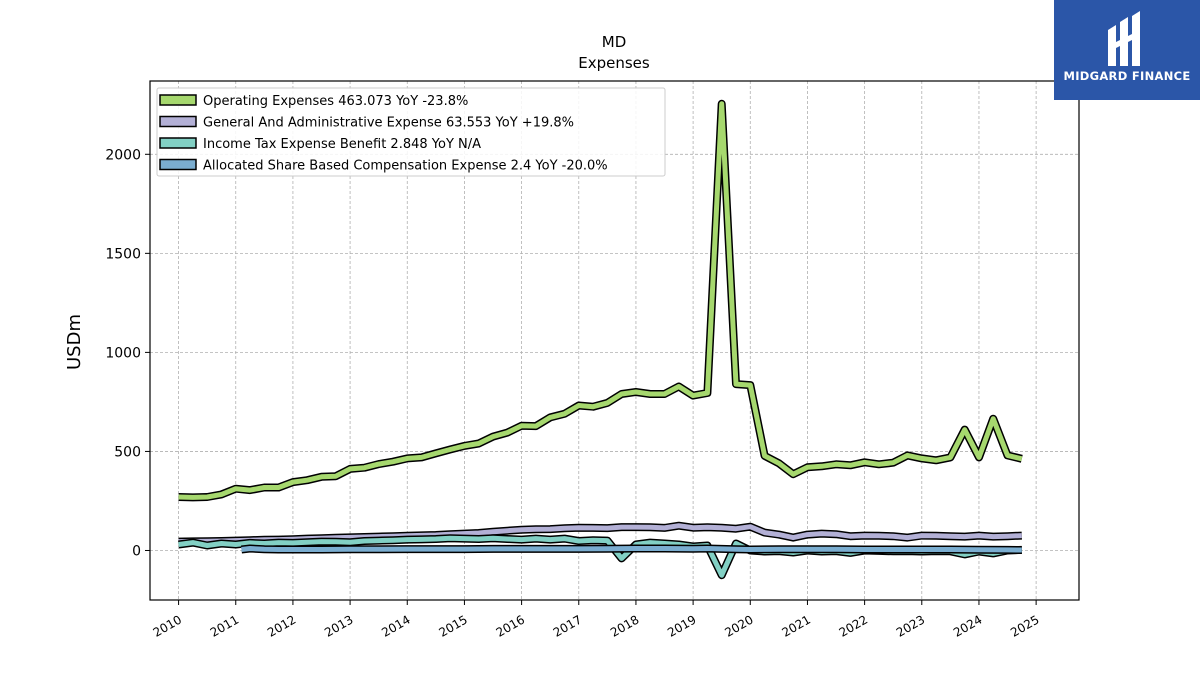 This screenshot has width=1200, height=675. Describe the element at coordinates (281, 625) in the screenshot. I see `x-tick-label: 2012` at that location.